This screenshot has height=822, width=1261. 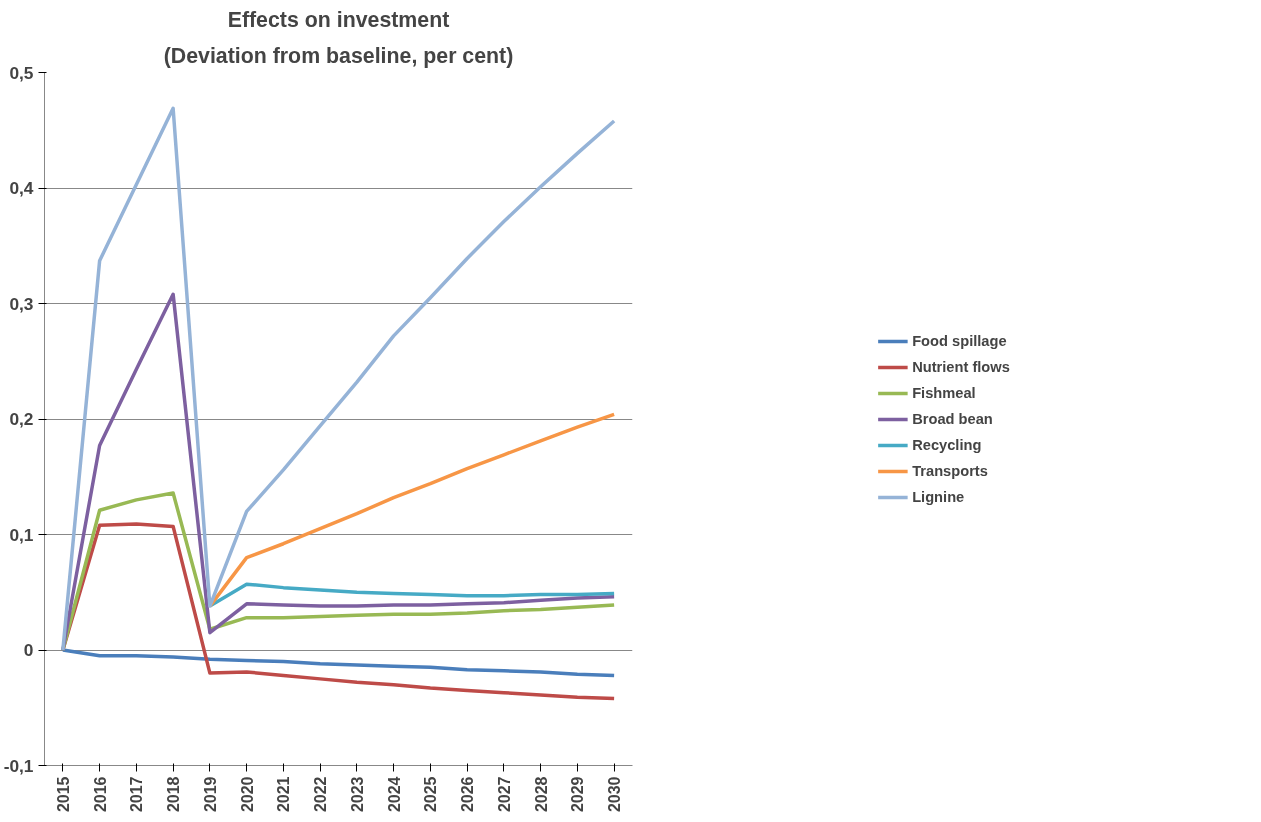 I want to click on x-tick-label: 2019, so click(x=210, y=794).